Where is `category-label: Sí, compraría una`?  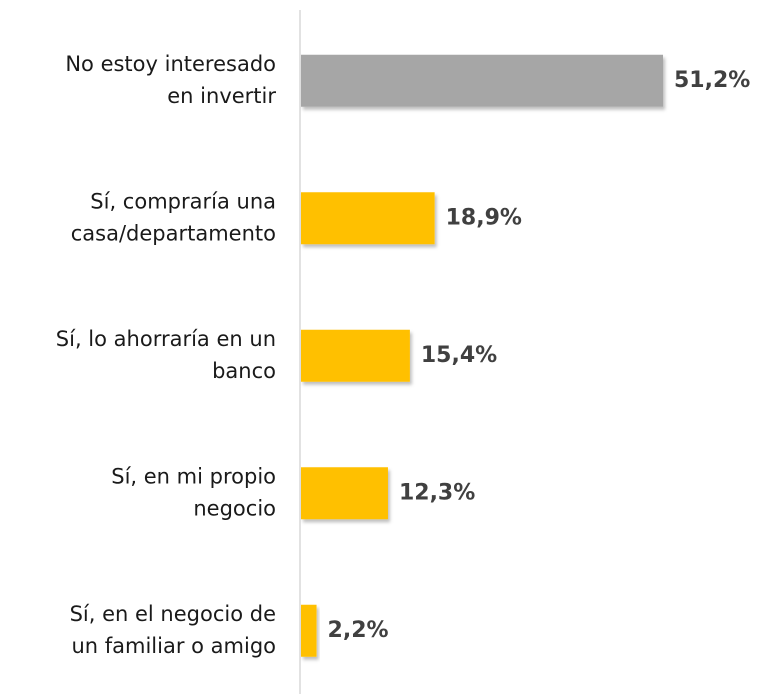 category-label: Sí, compraría una is located at coordinates (183, 201).